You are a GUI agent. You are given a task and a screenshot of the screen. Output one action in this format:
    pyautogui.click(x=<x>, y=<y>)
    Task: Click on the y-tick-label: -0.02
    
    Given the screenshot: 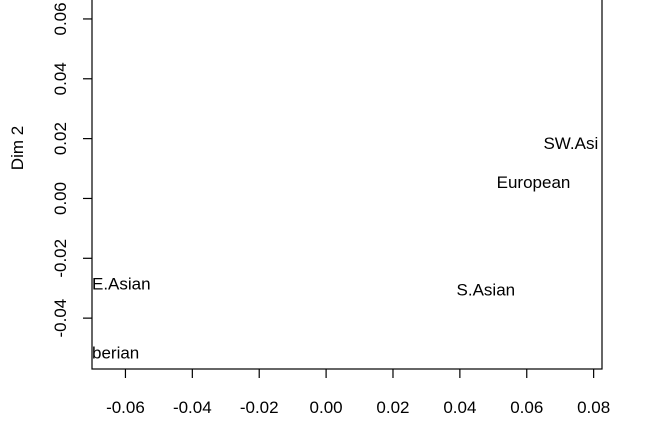 What is the action you would take?
    pyautogui.click(x=60, y=258)
    